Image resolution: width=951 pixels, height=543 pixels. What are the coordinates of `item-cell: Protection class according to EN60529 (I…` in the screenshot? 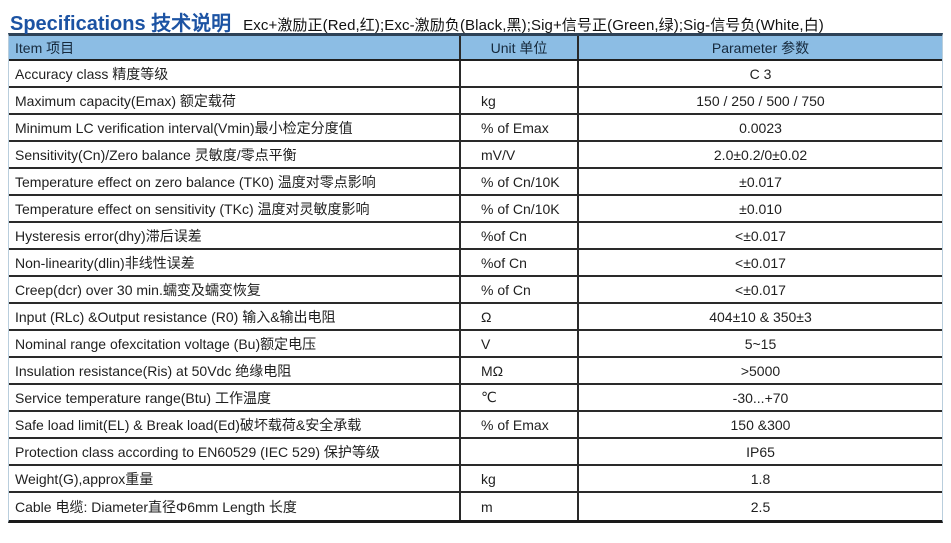 It's located at (197, 451).